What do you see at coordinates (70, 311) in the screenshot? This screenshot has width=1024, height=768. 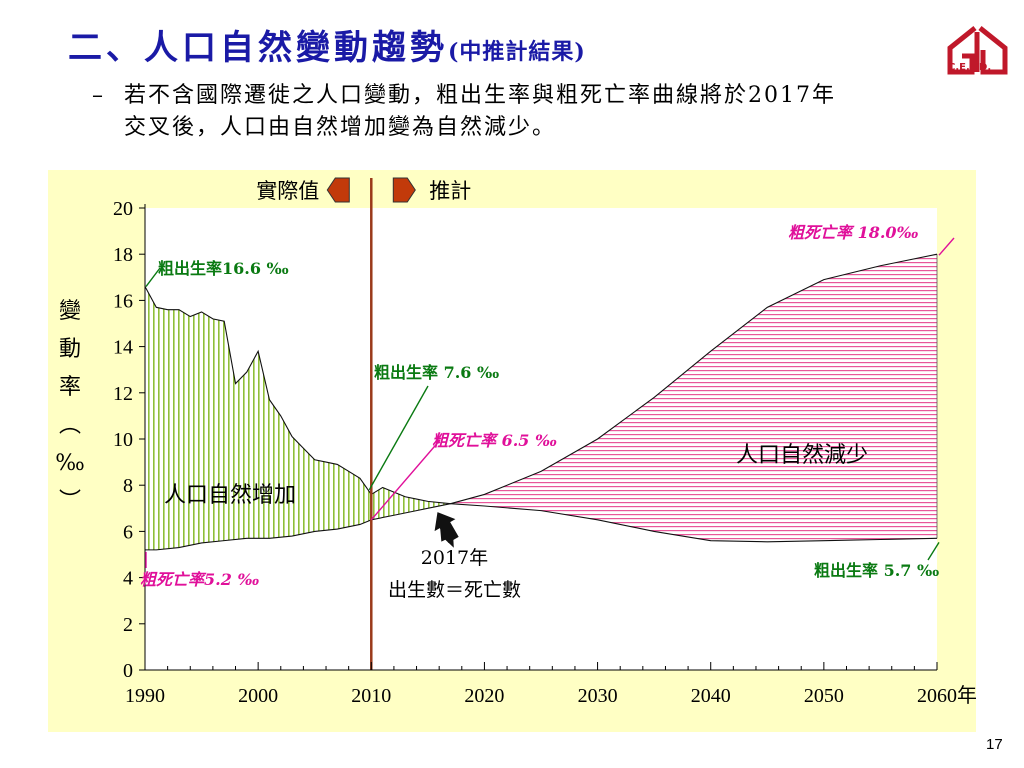 I see `y-axis-label-char: 變` at bounding box center [70, 311].